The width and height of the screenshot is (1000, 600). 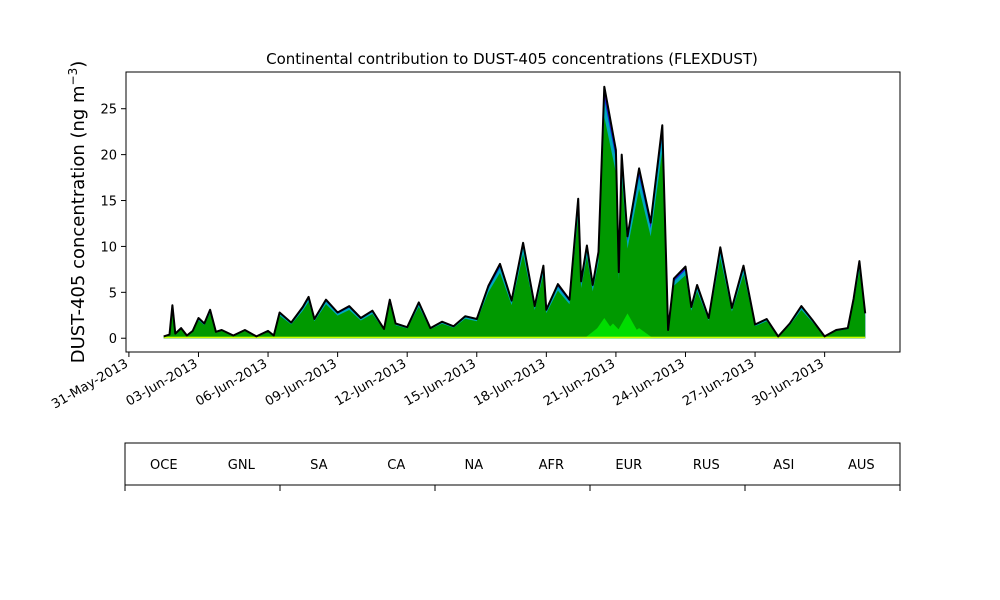 I want to click on x-tick-label: 21-Jun-2013, so click(x=579, y=382).